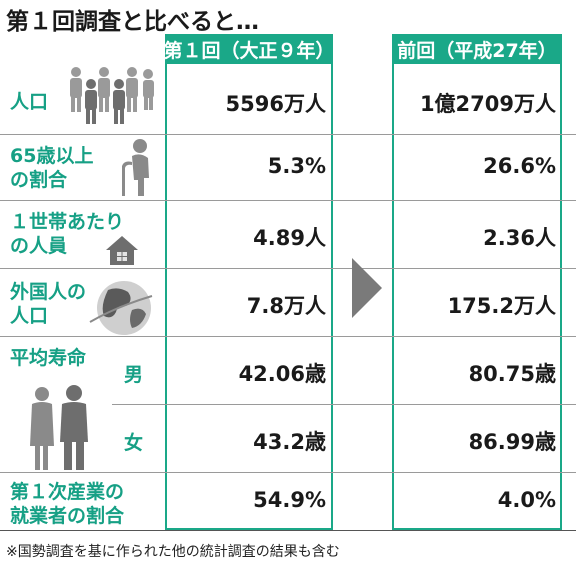 This screenshot has height=570, width=576. I want to click on value-first-population: 5596万人, so click(275, 104).